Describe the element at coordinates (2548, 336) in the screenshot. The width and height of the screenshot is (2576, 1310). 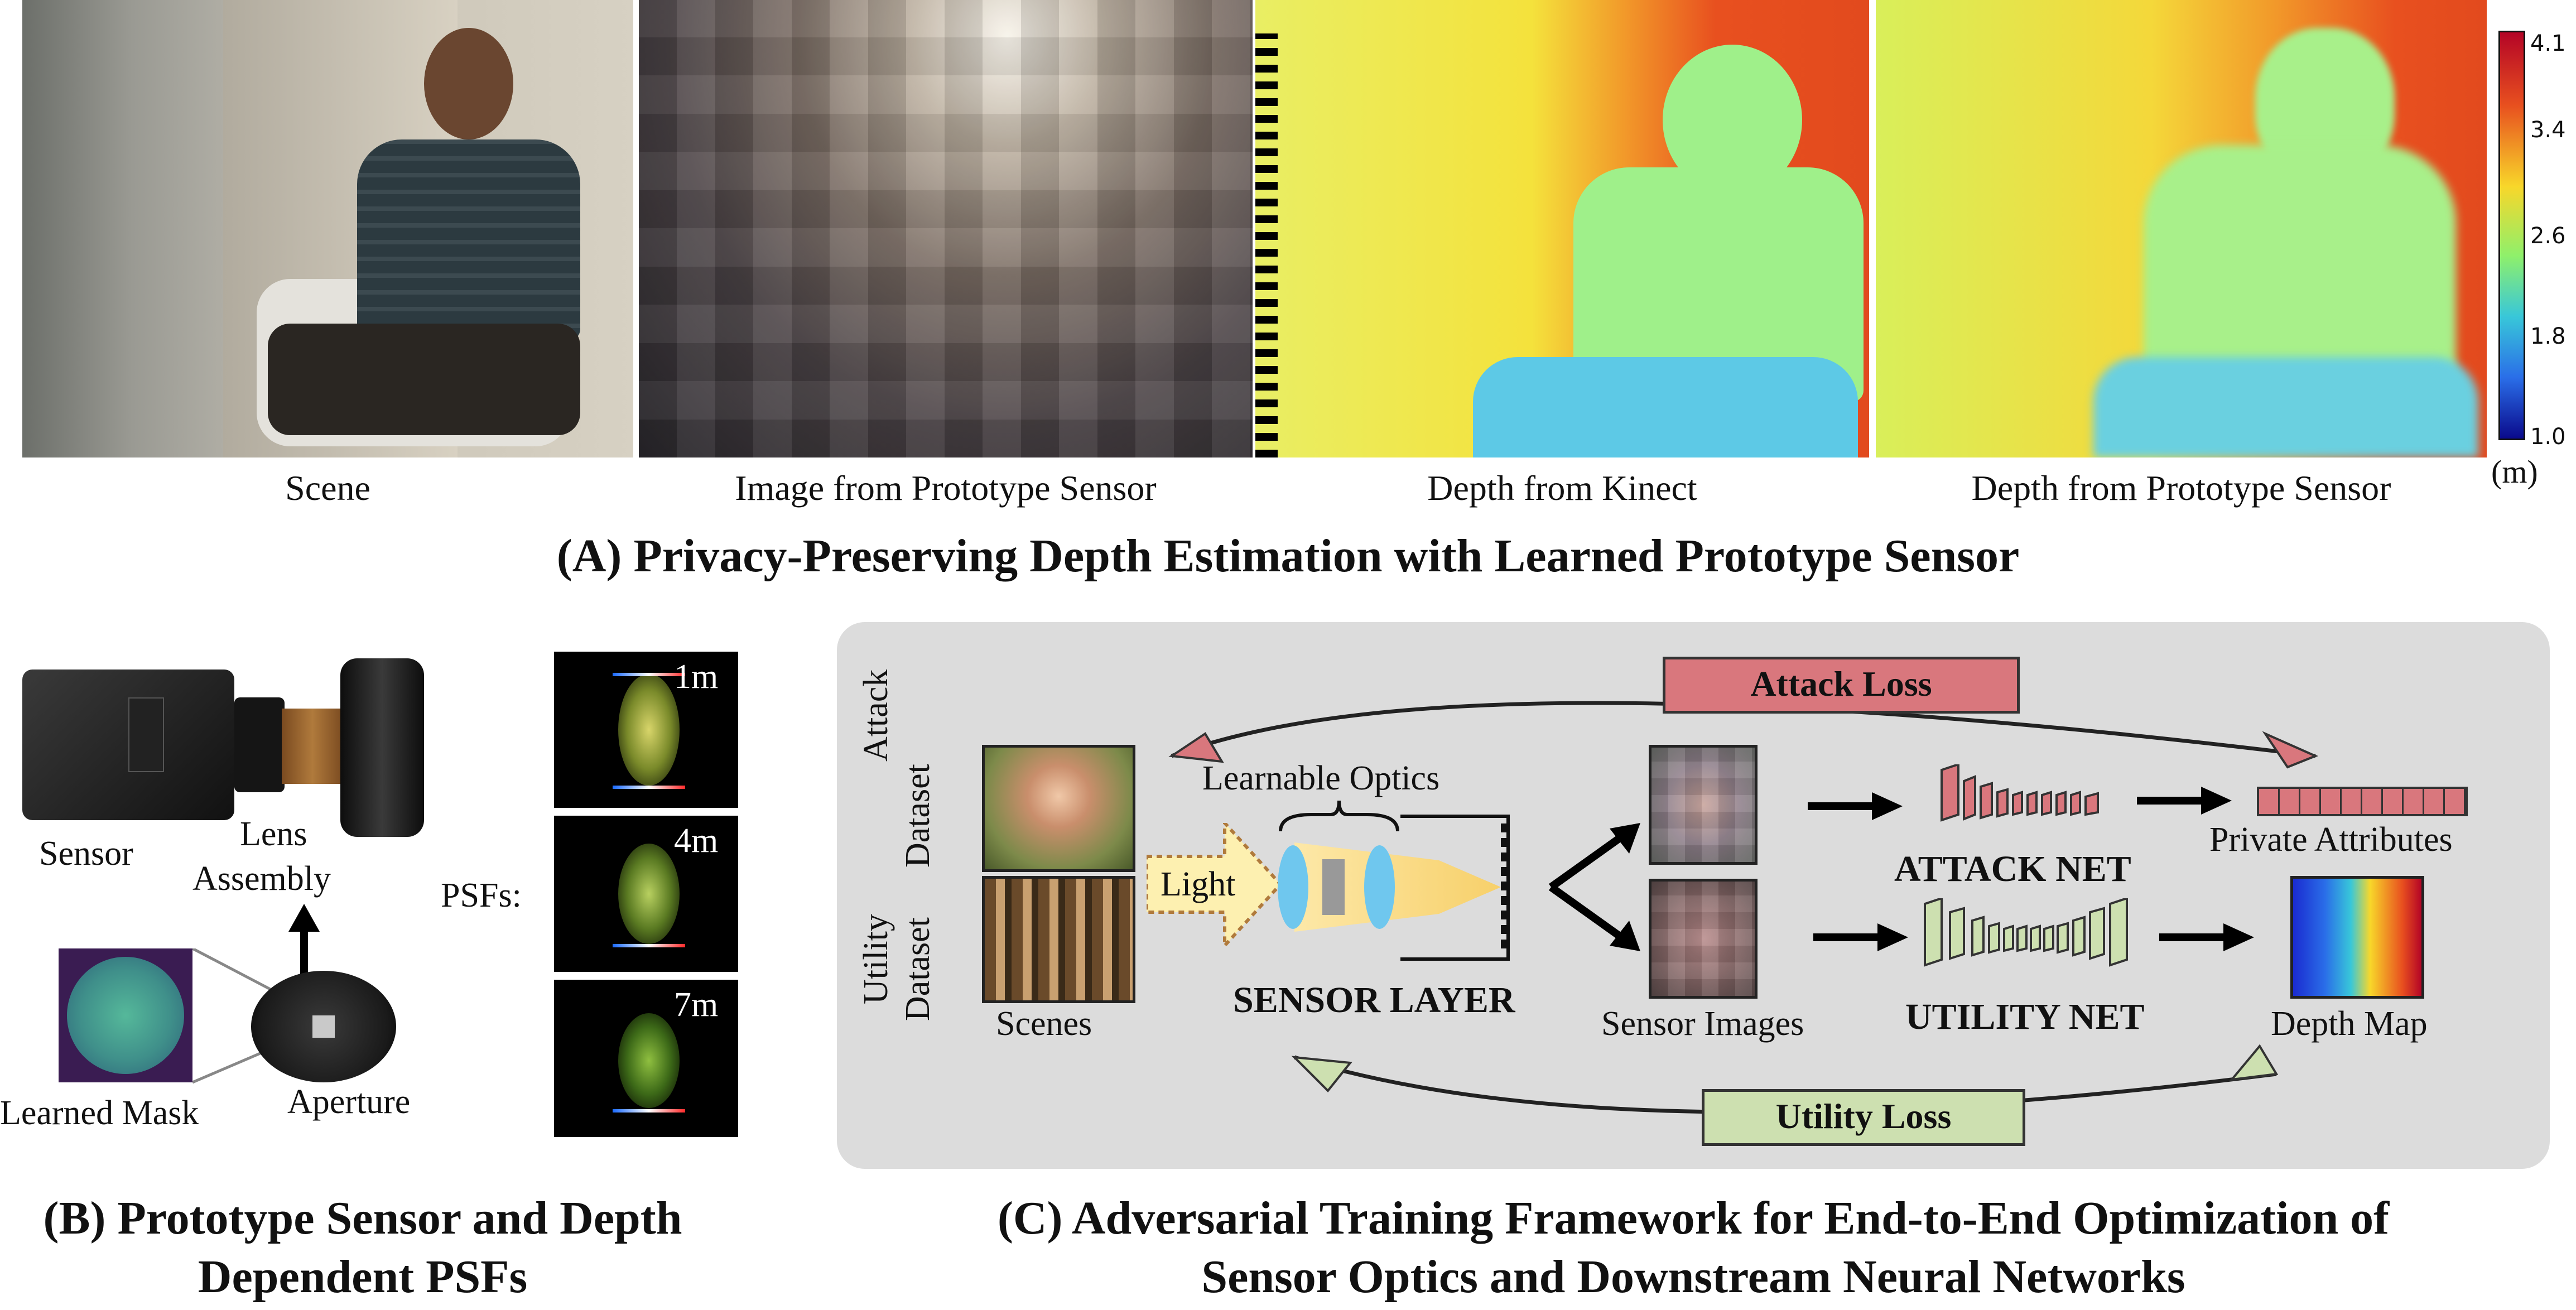
I see `colorbar-tick: 1.8` at that location.